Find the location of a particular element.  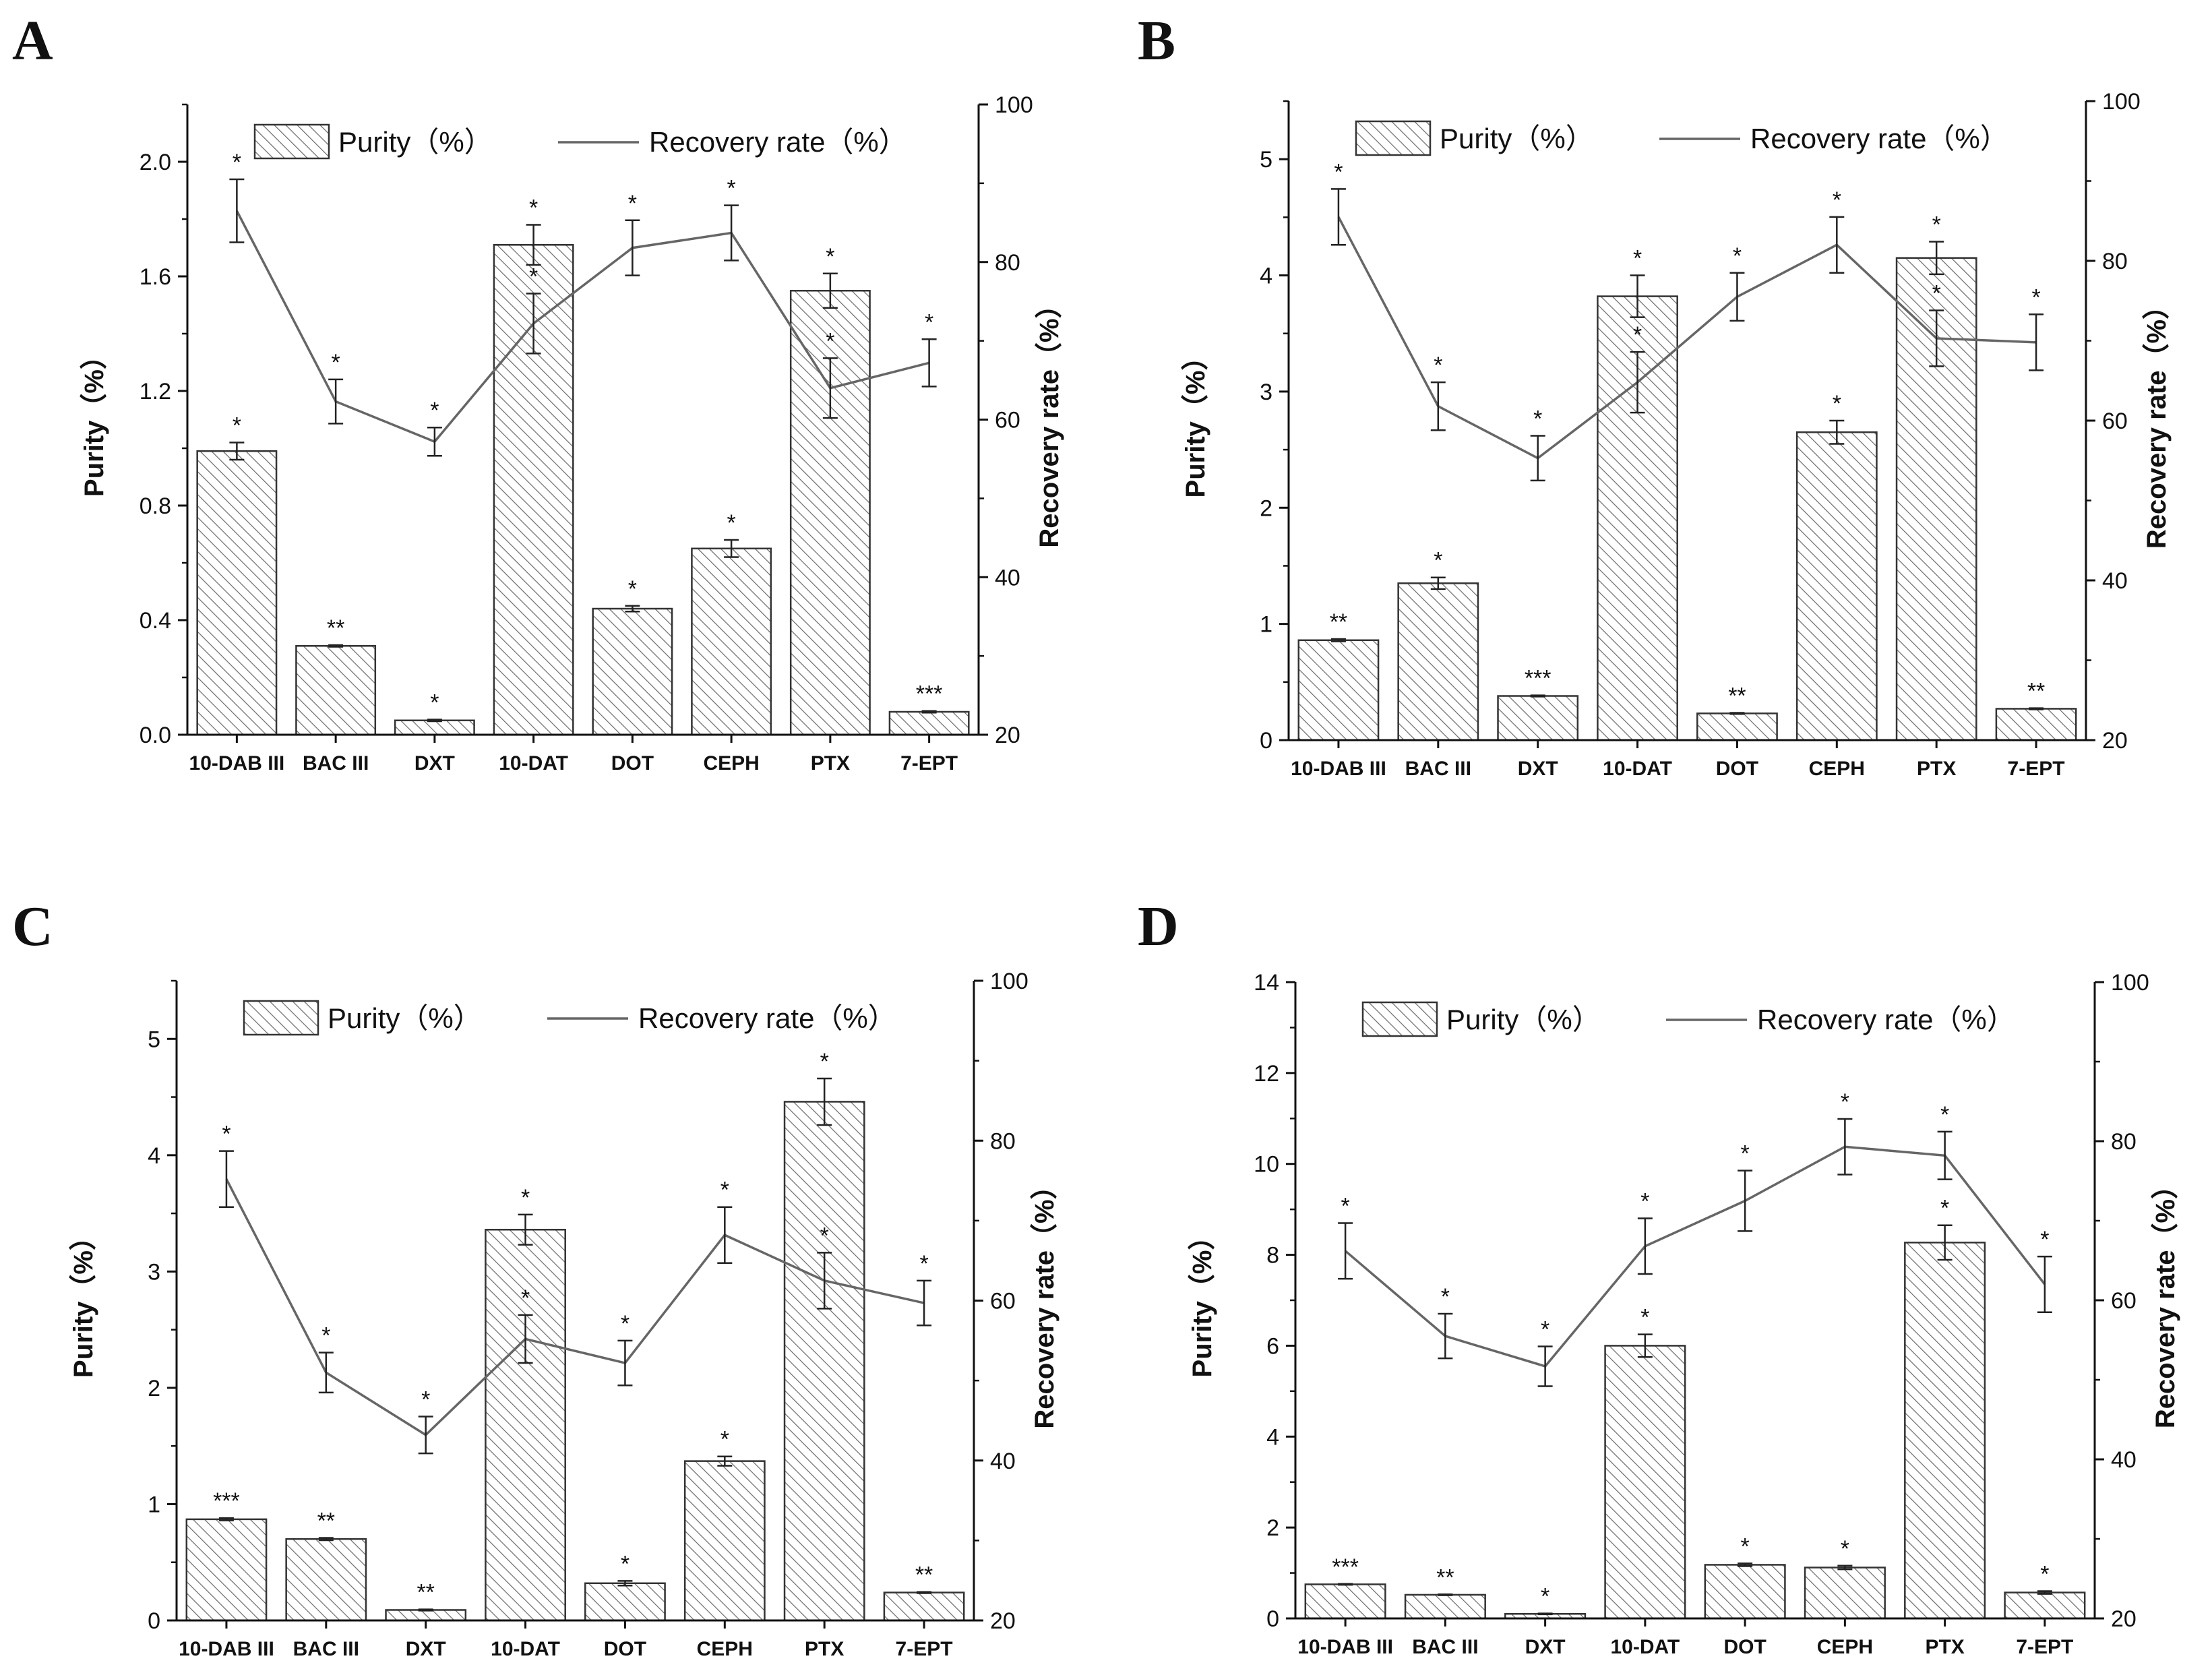

left-tick-label: 3 is located at coordinates (154, 1272).